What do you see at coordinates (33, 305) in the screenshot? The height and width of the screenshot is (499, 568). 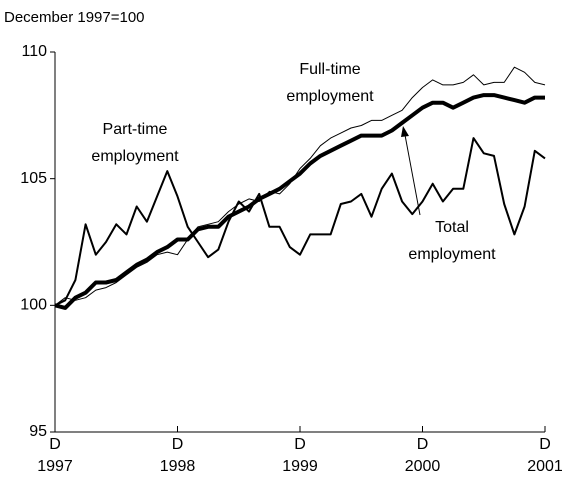 I see `y-tick-label: 100` at bounding box center [33, 305].